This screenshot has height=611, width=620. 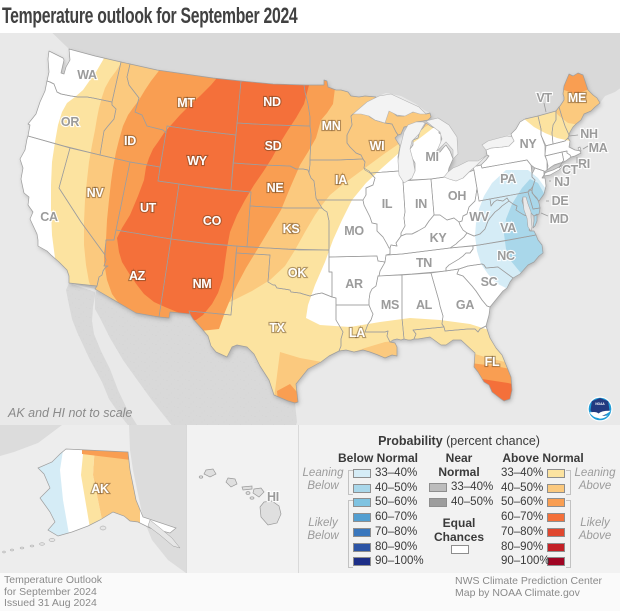 I want to click on legend-header-above-normal: Above Normal, so click(x=543, y=458).